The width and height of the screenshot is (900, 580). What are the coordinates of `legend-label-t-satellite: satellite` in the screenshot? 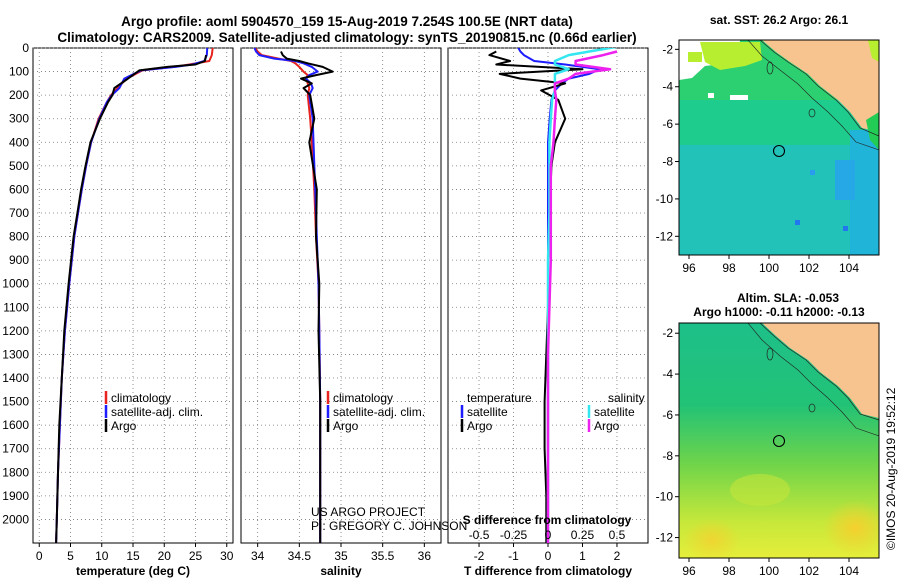 It's located at (487, 412).